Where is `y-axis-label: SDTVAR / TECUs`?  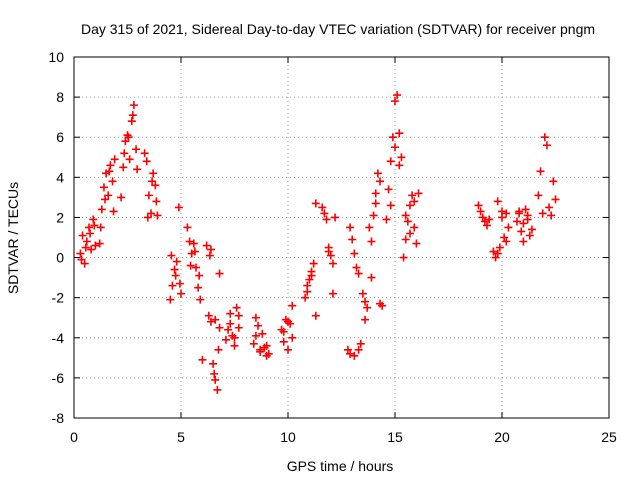 y-axis-label: SDTVAR / TECUs is located at coordinates (13, 238).